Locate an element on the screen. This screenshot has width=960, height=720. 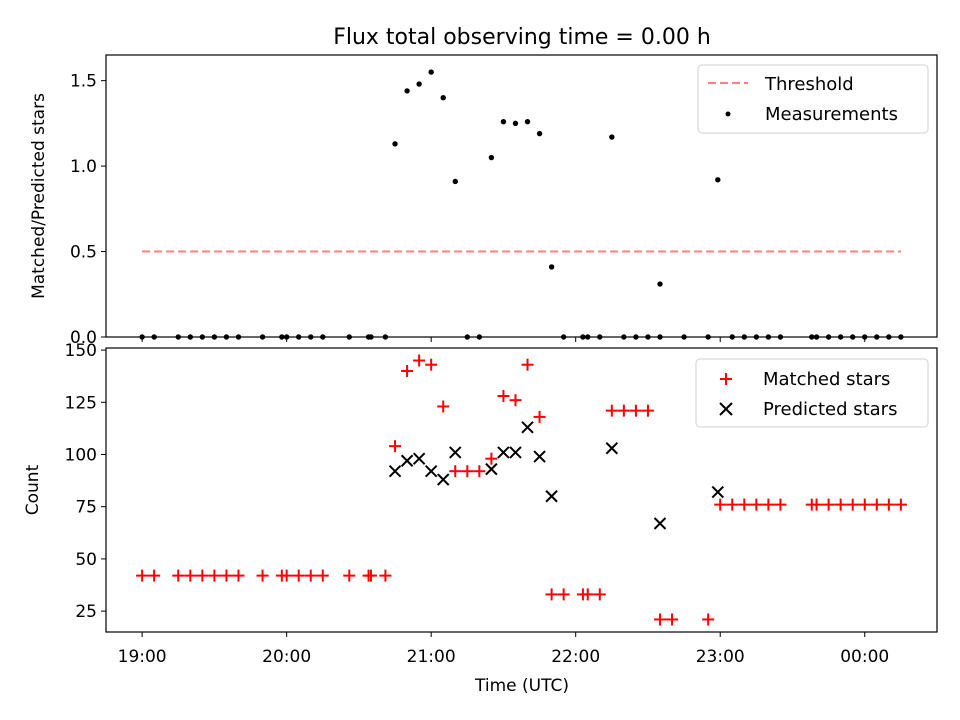
bottom-y-tick-label: 25 is located at coordinates (86, 612).